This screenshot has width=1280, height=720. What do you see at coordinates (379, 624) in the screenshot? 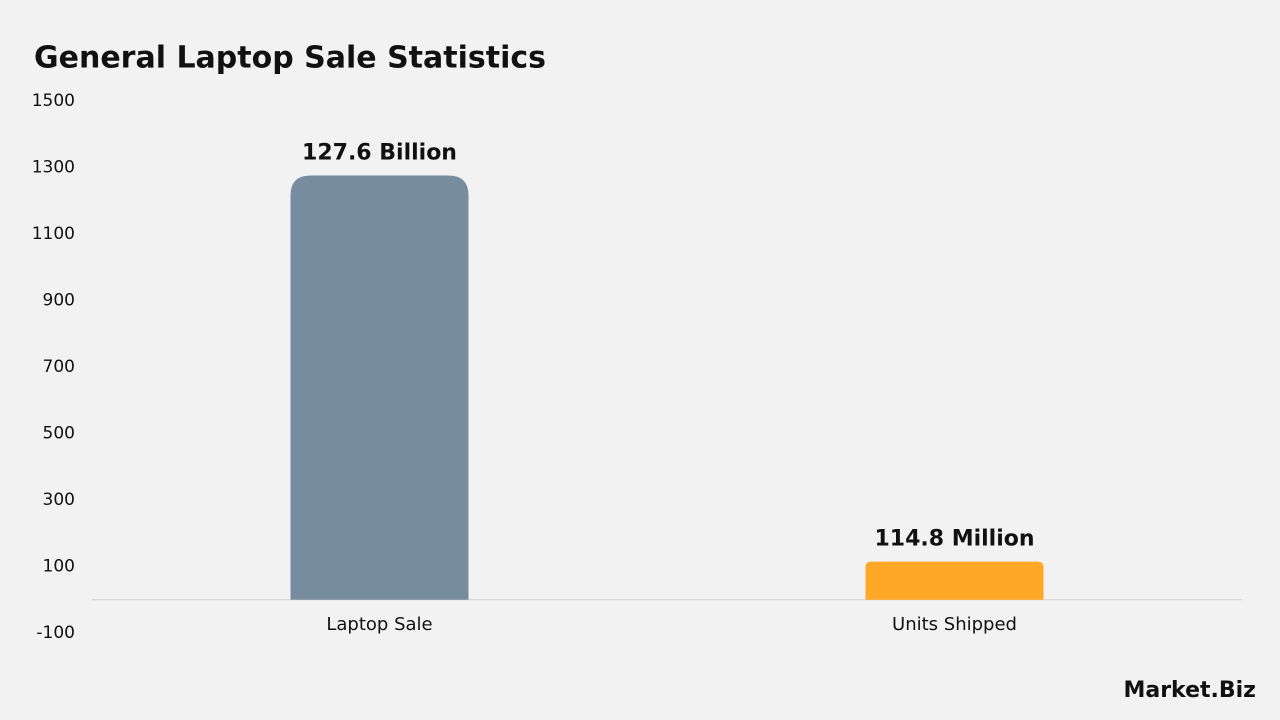
I see `x-tick-label: Laptop Sale` at bounding box center [379, 624].